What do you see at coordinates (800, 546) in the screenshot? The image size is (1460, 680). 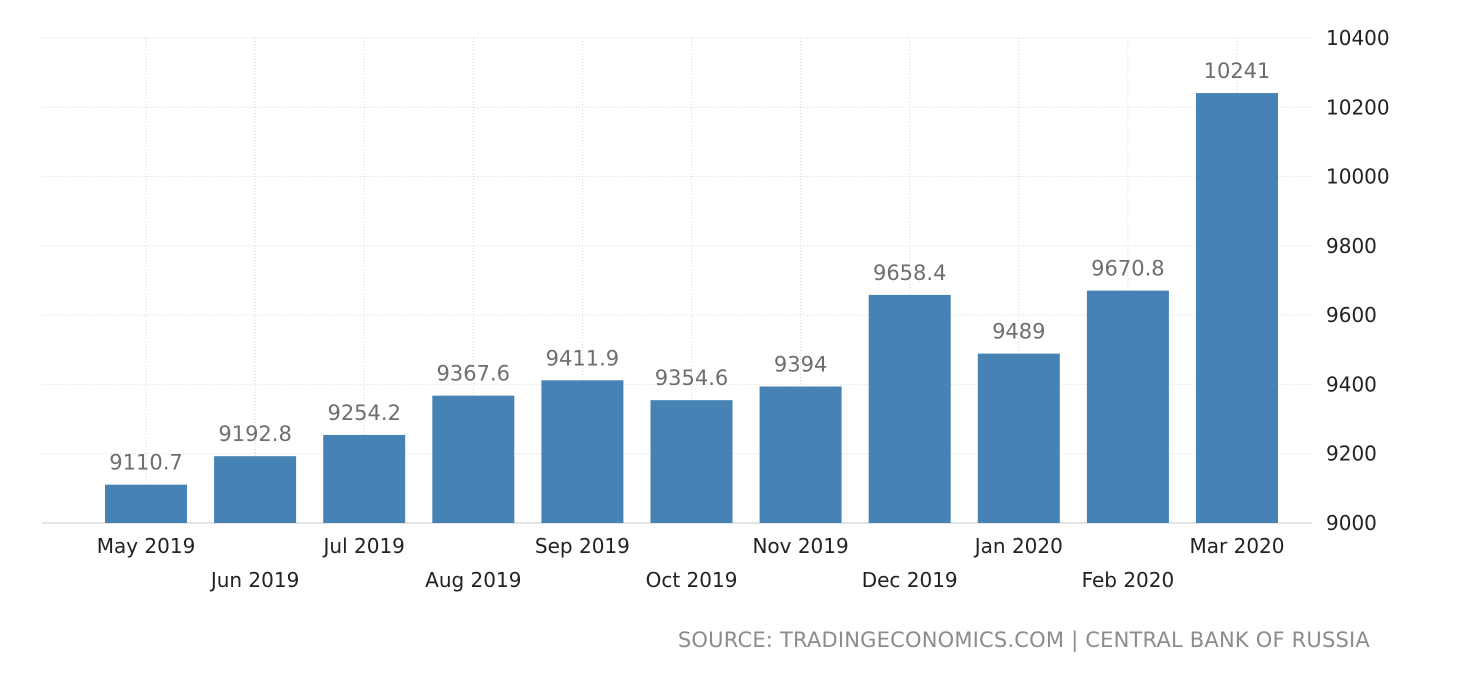 I see `x-tick-label: Nov 2019` at bounding box center [800, 546].